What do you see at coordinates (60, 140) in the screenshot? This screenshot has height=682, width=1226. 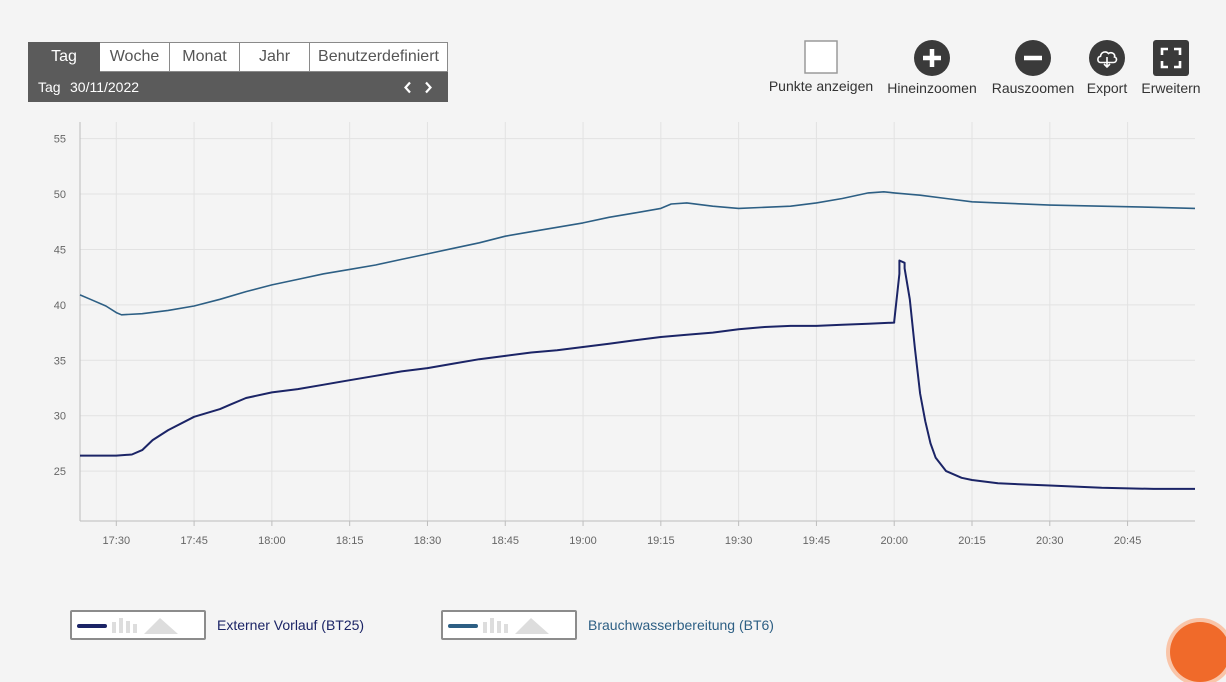 I see `y-tick-label: 55` at bounding box center [60, 140].